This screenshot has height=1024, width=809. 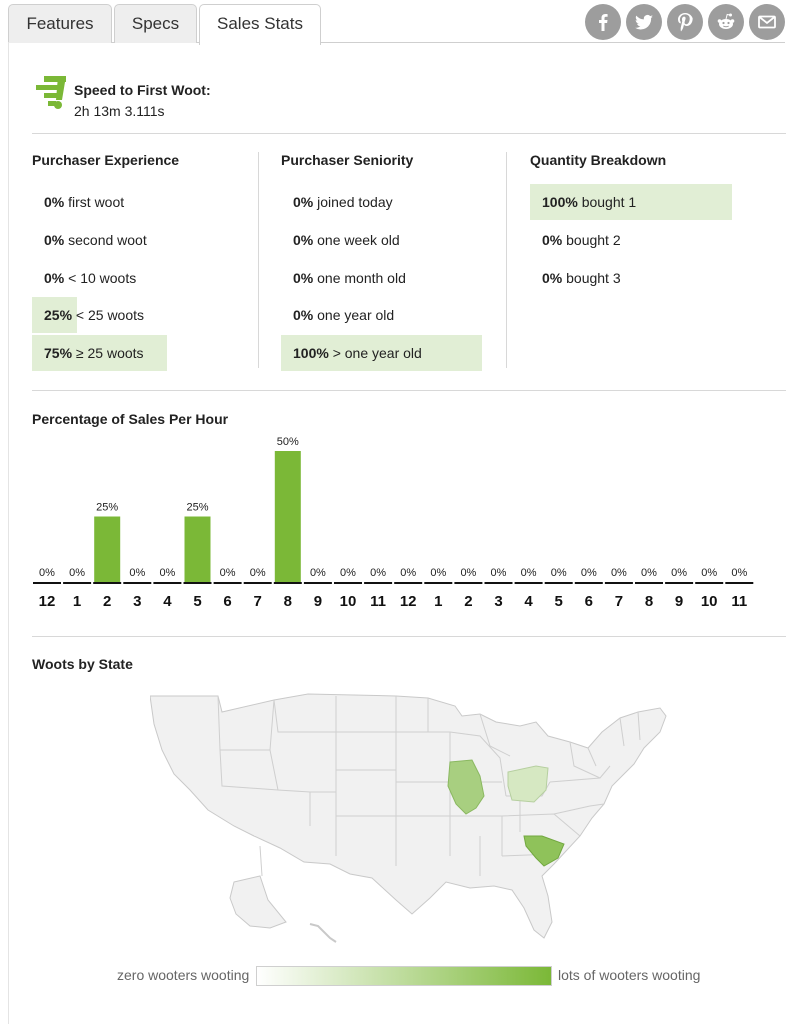 What do you see at coordinates (386, 315) in the screenshot?
I see `seniority-row: 0% one year old` at bounding box center [386, 315].